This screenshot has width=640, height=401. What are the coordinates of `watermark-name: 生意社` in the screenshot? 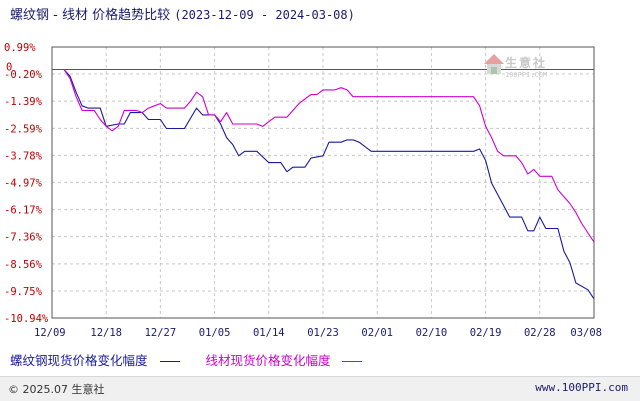 It's located at (526, 63).